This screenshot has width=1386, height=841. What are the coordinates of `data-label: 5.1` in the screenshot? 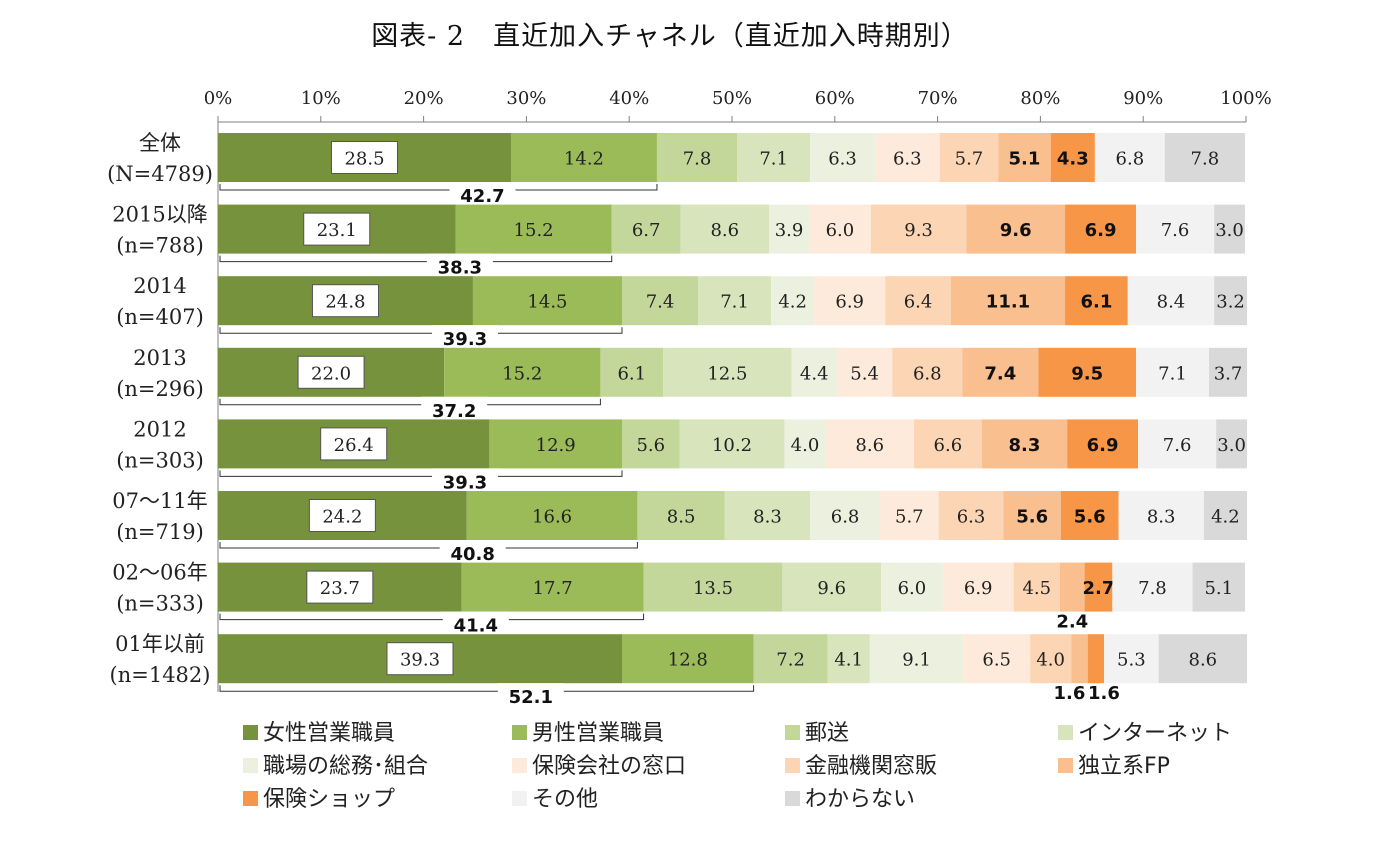 It's located at (1218, 588).